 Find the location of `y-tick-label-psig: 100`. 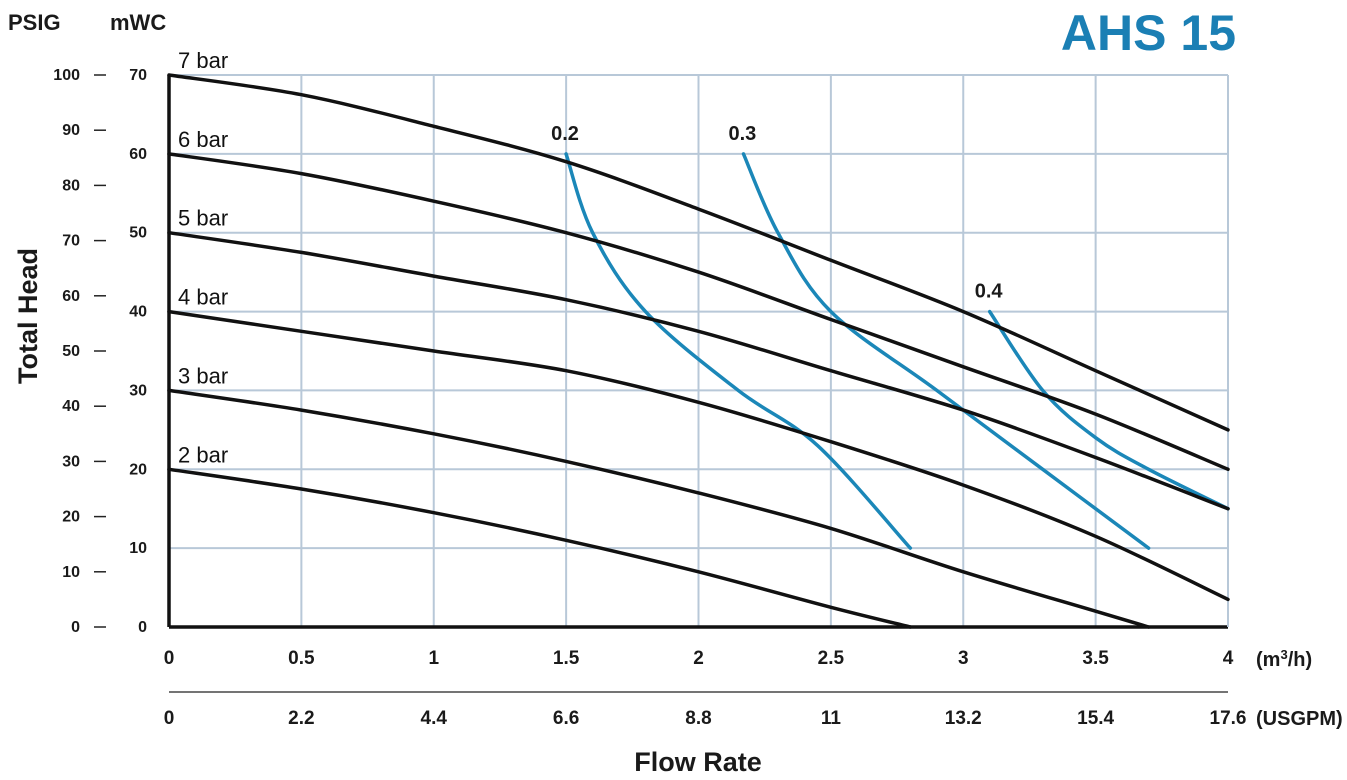

y-tick-label-psig: 100 is located at coordinates (66, 75).